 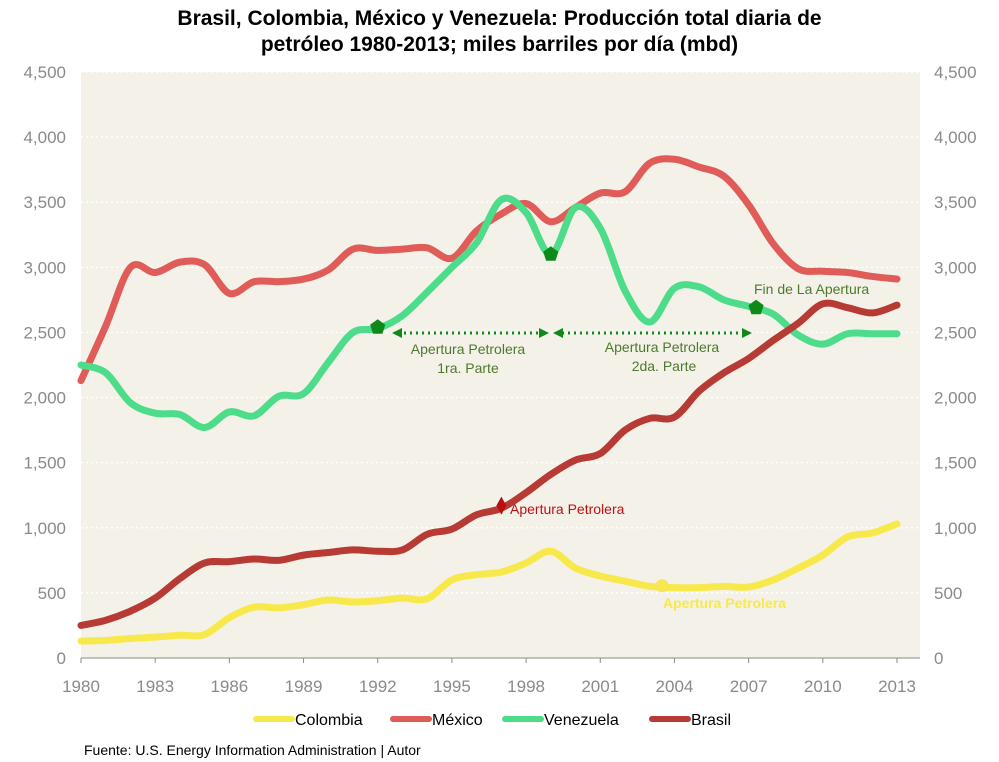 I want to click on annotation-venezuela-1ra-line1: Apertura Petrolera, so click(x=468, y=349).